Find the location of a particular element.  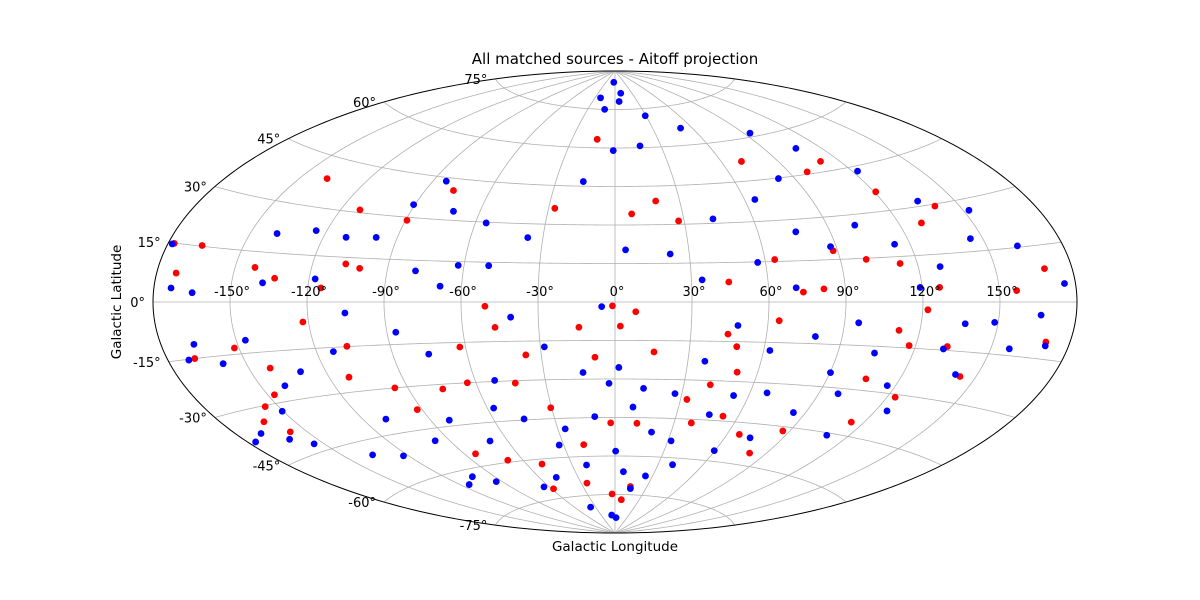

y-tick-label: 75° is located at coordinates (475, 80).